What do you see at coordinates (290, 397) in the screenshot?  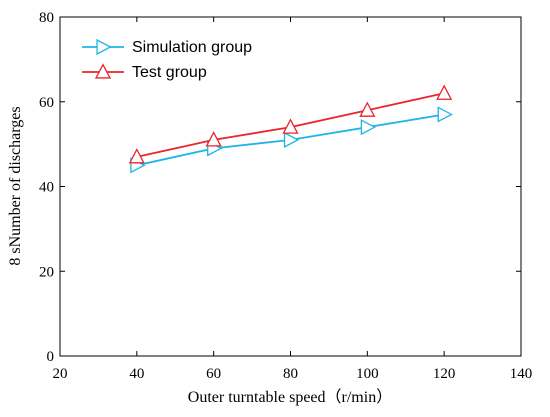 I see `x-axis-title: Outer turntable speed（r/min）` at bounding box center [290, 397].